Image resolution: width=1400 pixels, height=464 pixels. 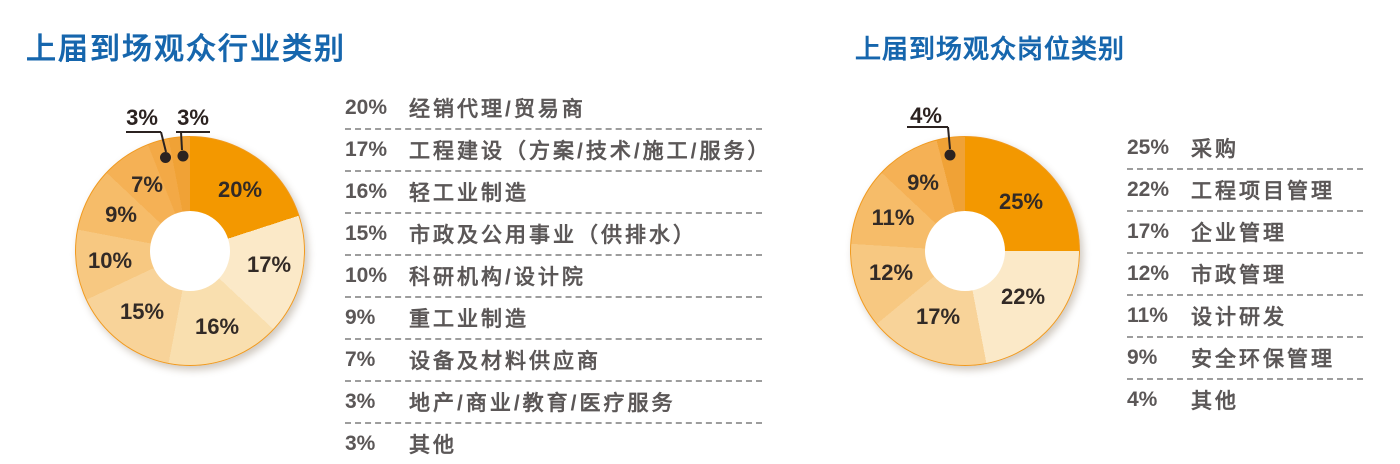 What do you see at coordinates (542, 403) in the screenshot?
I see `legend-label: 地产/商业/教育/医疗服务` at bounding box center [542, 403].